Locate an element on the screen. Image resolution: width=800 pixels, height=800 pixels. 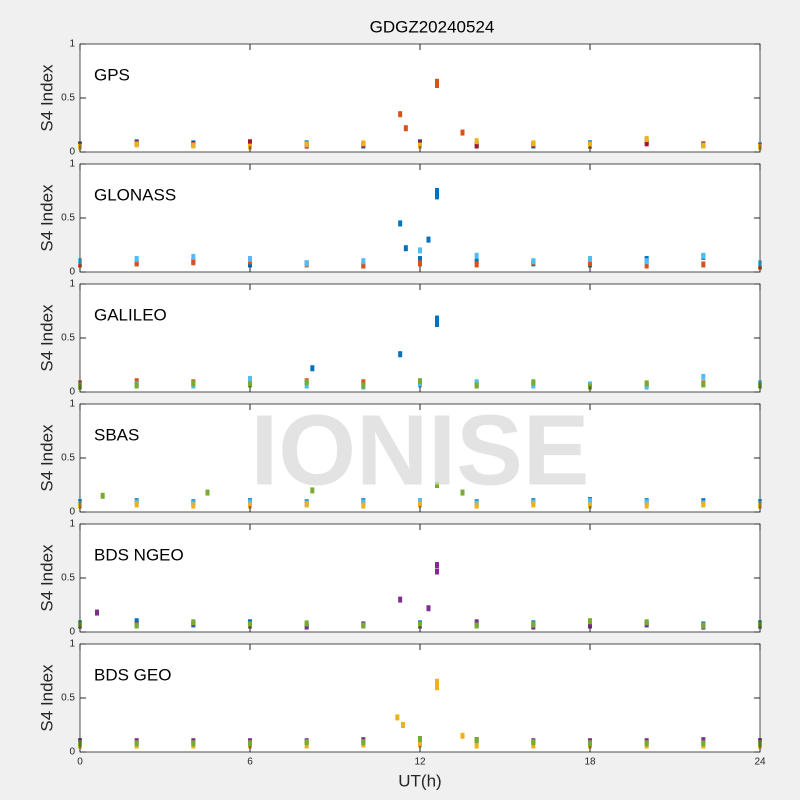
panel-label: GALILEO is located at coordinates (130, 314).